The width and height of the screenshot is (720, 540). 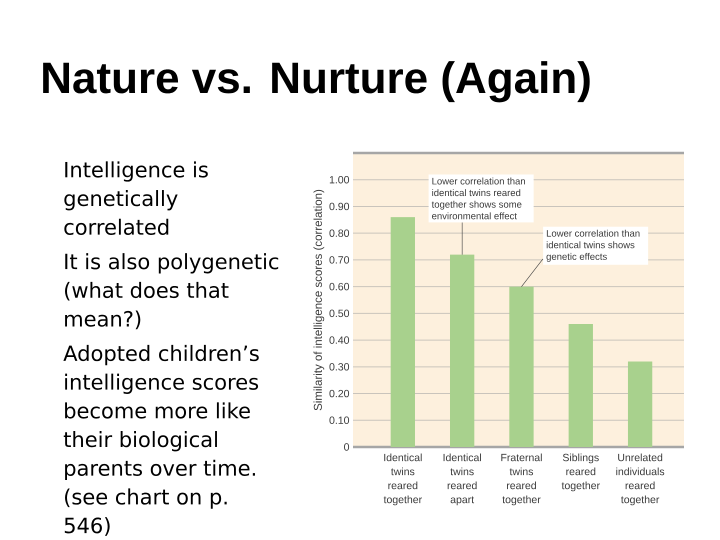 What do you see at coordinates (462, 480) in the screenshot?
I see `x-tick-label: Identical twins reared apart` at bounding box center [462, 480].